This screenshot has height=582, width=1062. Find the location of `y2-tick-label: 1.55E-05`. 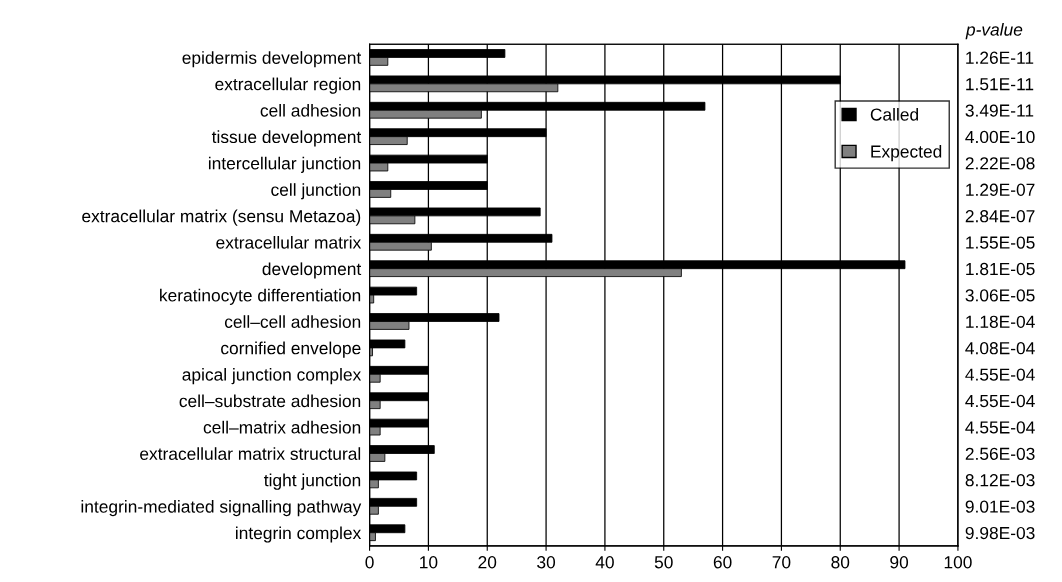

y2-tick-label: 1.55E-05 is located at coordinates (1000, 242).